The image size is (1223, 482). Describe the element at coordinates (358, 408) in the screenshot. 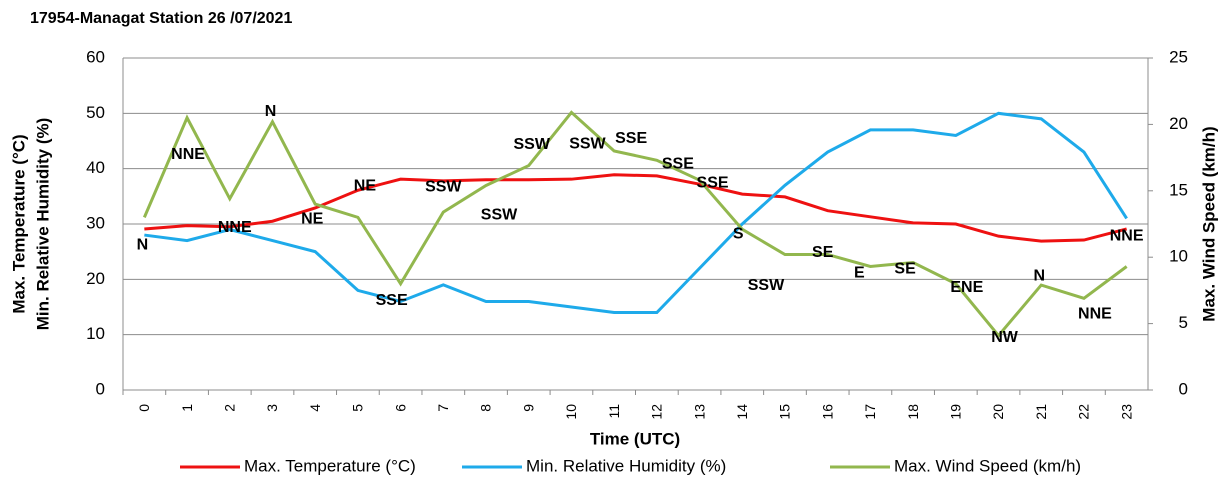

I see `x-tick-label: 5` at that location.